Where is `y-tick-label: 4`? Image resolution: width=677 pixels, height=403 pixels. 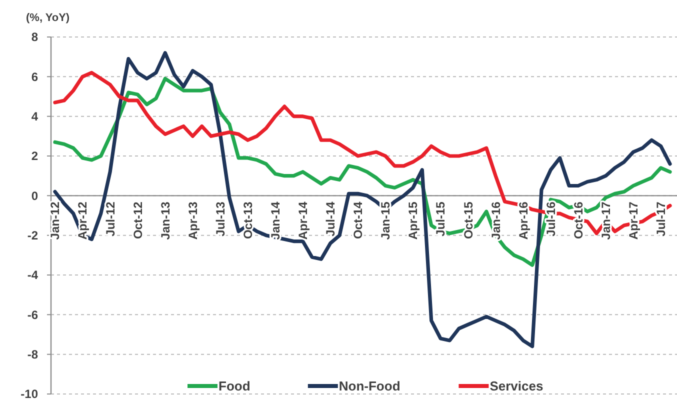
y-tick-label: 4 is located at coordinates (34, 117).